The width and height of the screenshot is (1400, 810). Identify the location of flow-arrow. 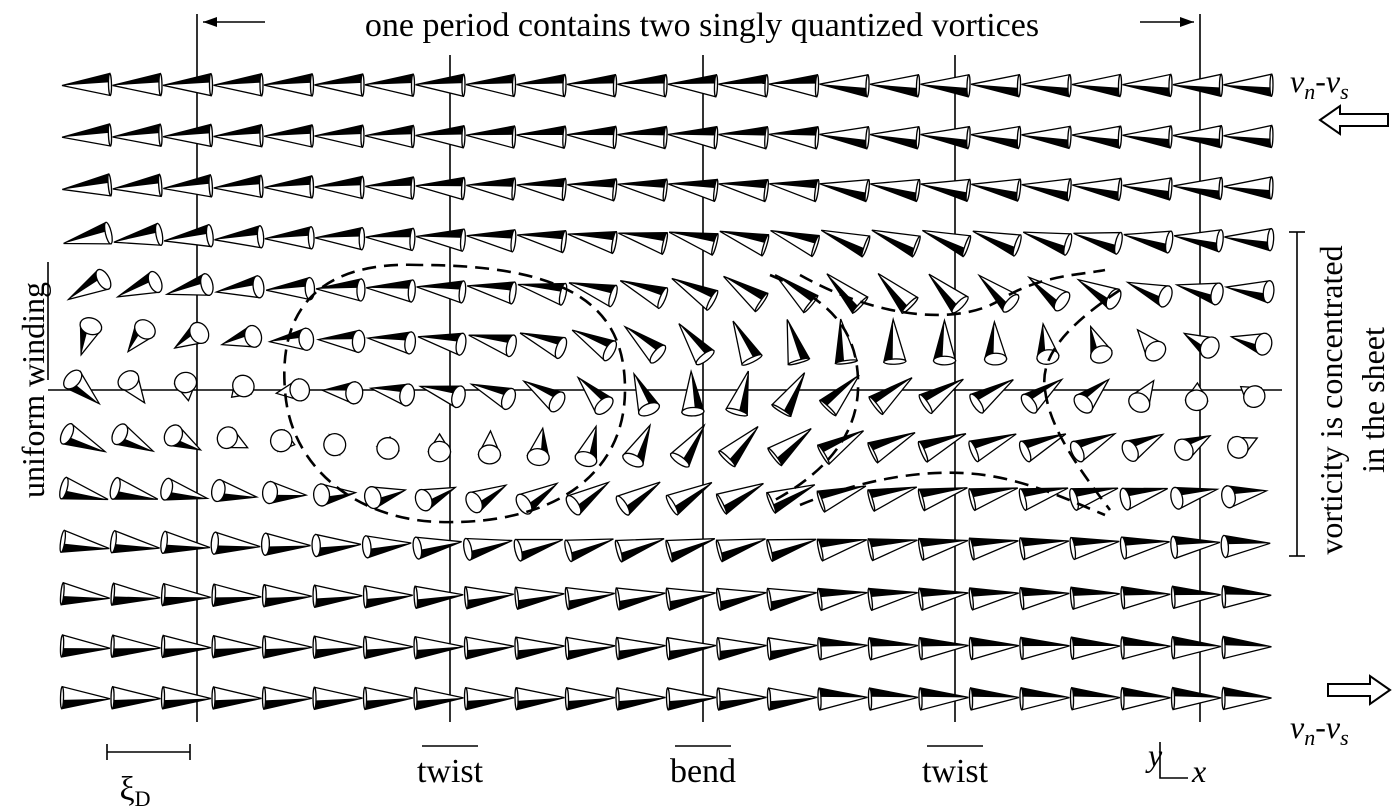
(1353, 120).